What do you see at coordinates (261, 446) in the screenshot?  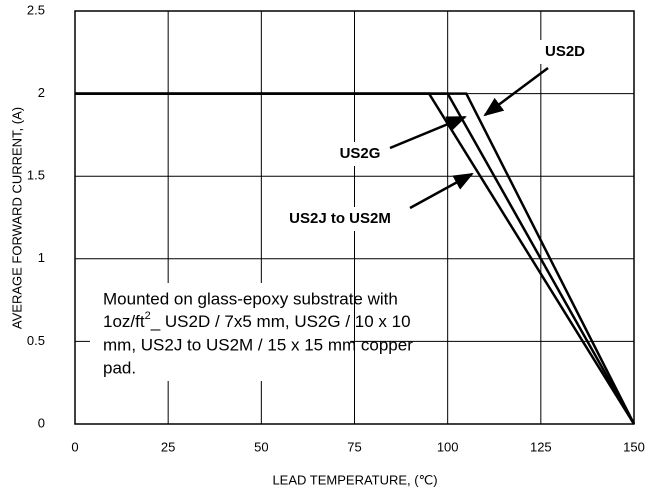 I see `x-tick-label: 50` at bounding box center [261, 446].